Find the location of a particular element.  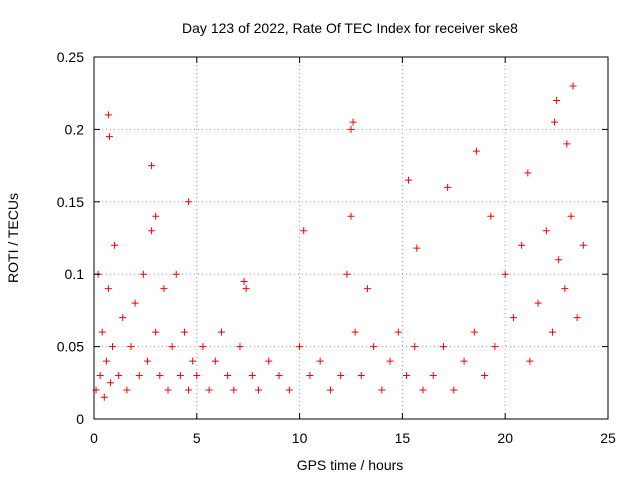

x-tick-label: 0 is located at coordinates (94, 438).